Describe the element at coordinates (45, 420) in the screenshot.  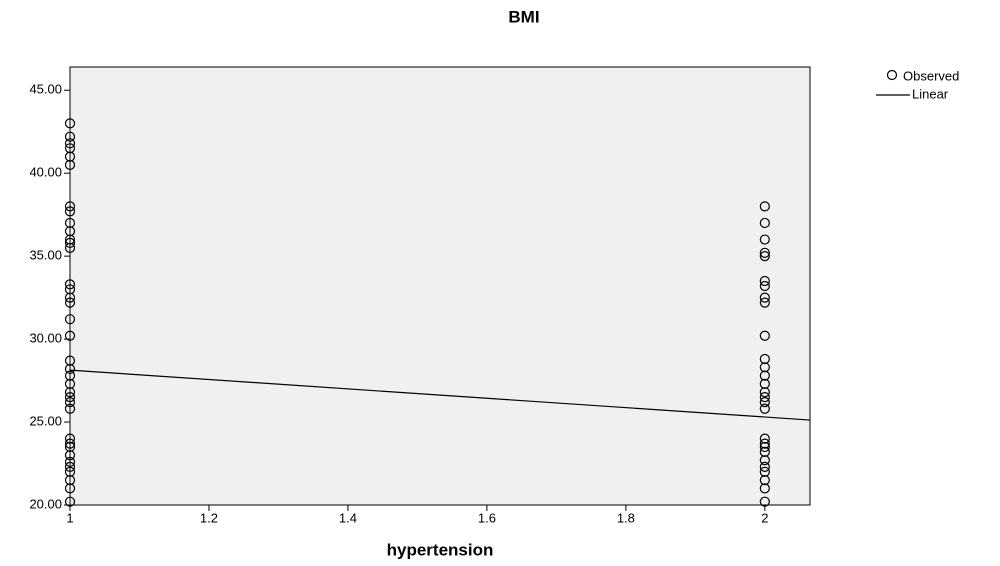
I see `y-tick-label: 25.00` at that location.